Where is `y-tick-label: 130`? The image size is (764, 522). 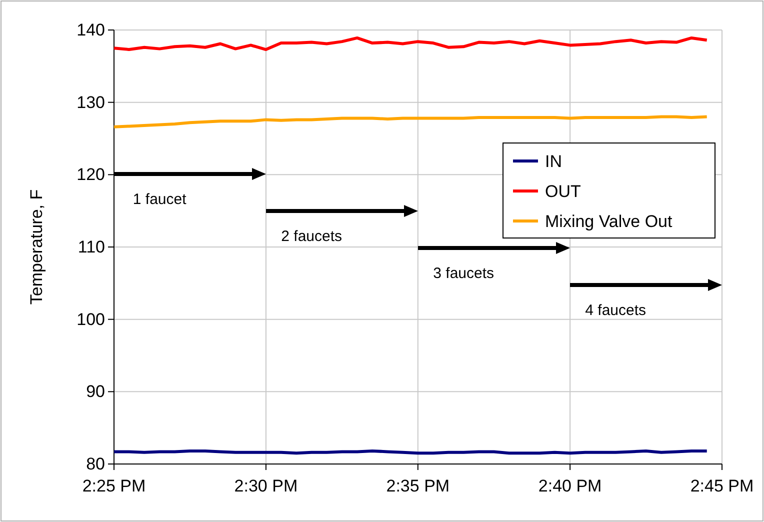 y-tick-label: 130 is located at coordinates (90, 102).